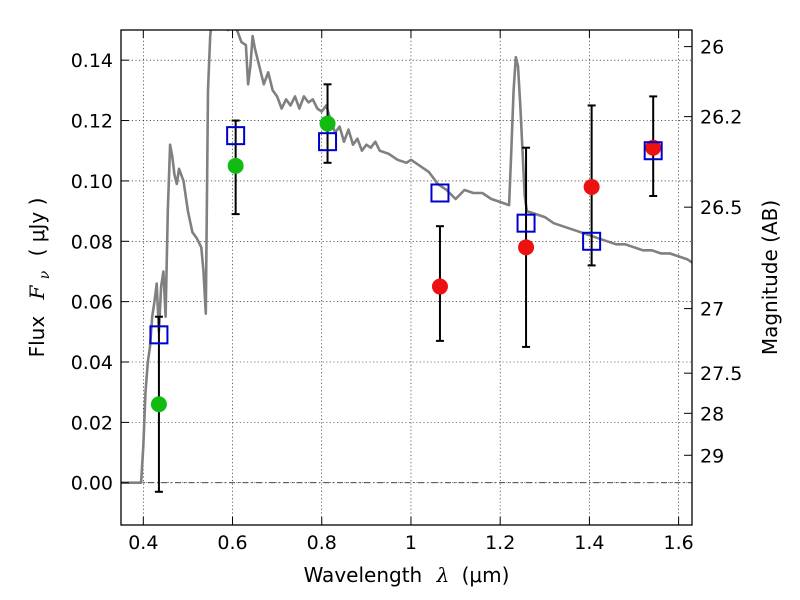  I want to click on y2-tick-label: 27, so click(712, 310).